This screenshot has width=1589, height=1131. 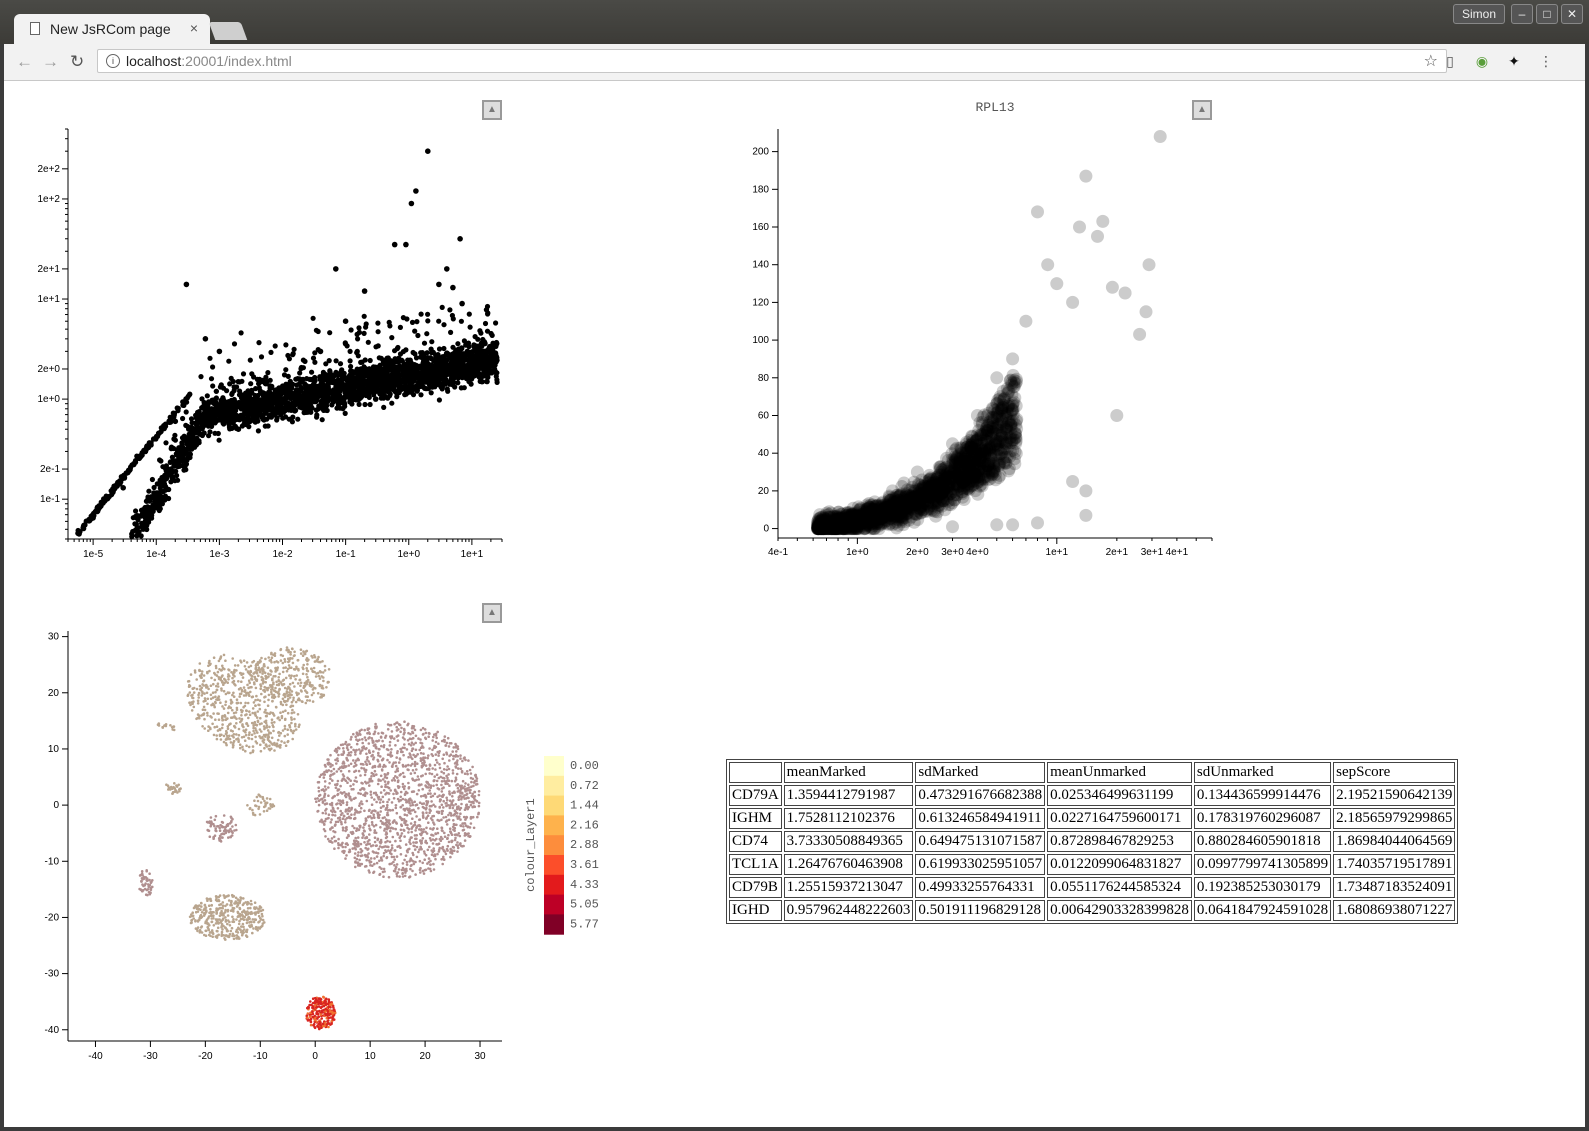 I want to click on minimize-button: –, so click(x=1522, y=14).